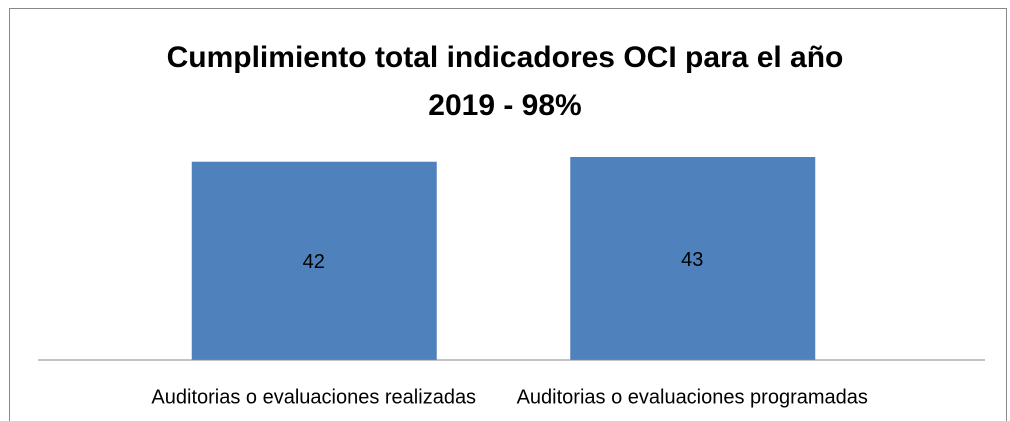 Image resolution: width=1010 pixels, height=421 pixels. Describe the element at coordinates (692, 397) in the screenshot. I see `x-tick-label: Auditorias o evaluaciones programadas` at that location.